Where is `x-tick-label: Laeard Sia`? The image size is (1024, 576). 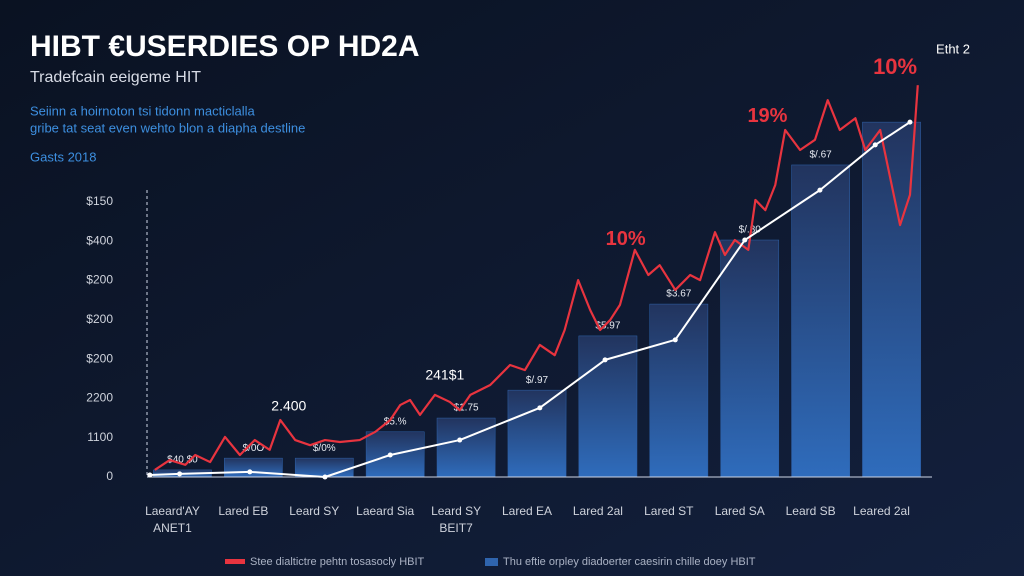 x-tick-label: Laeard Sia is located at coordinates (385, 511).